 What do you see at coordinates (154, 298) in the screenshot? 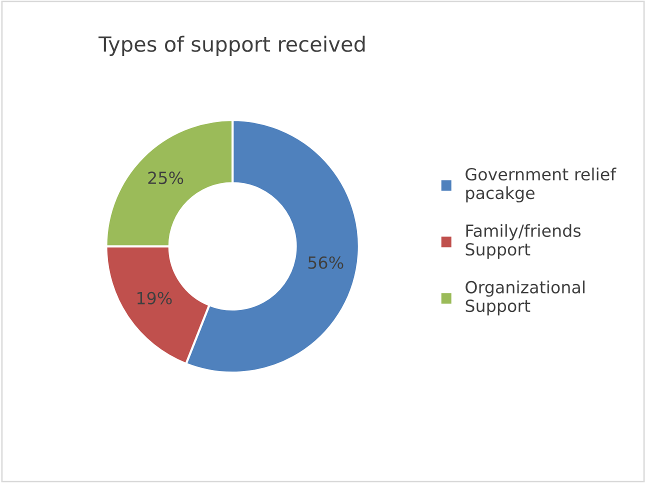
I see `data-label: 19%` at bounding box center [154, 298].